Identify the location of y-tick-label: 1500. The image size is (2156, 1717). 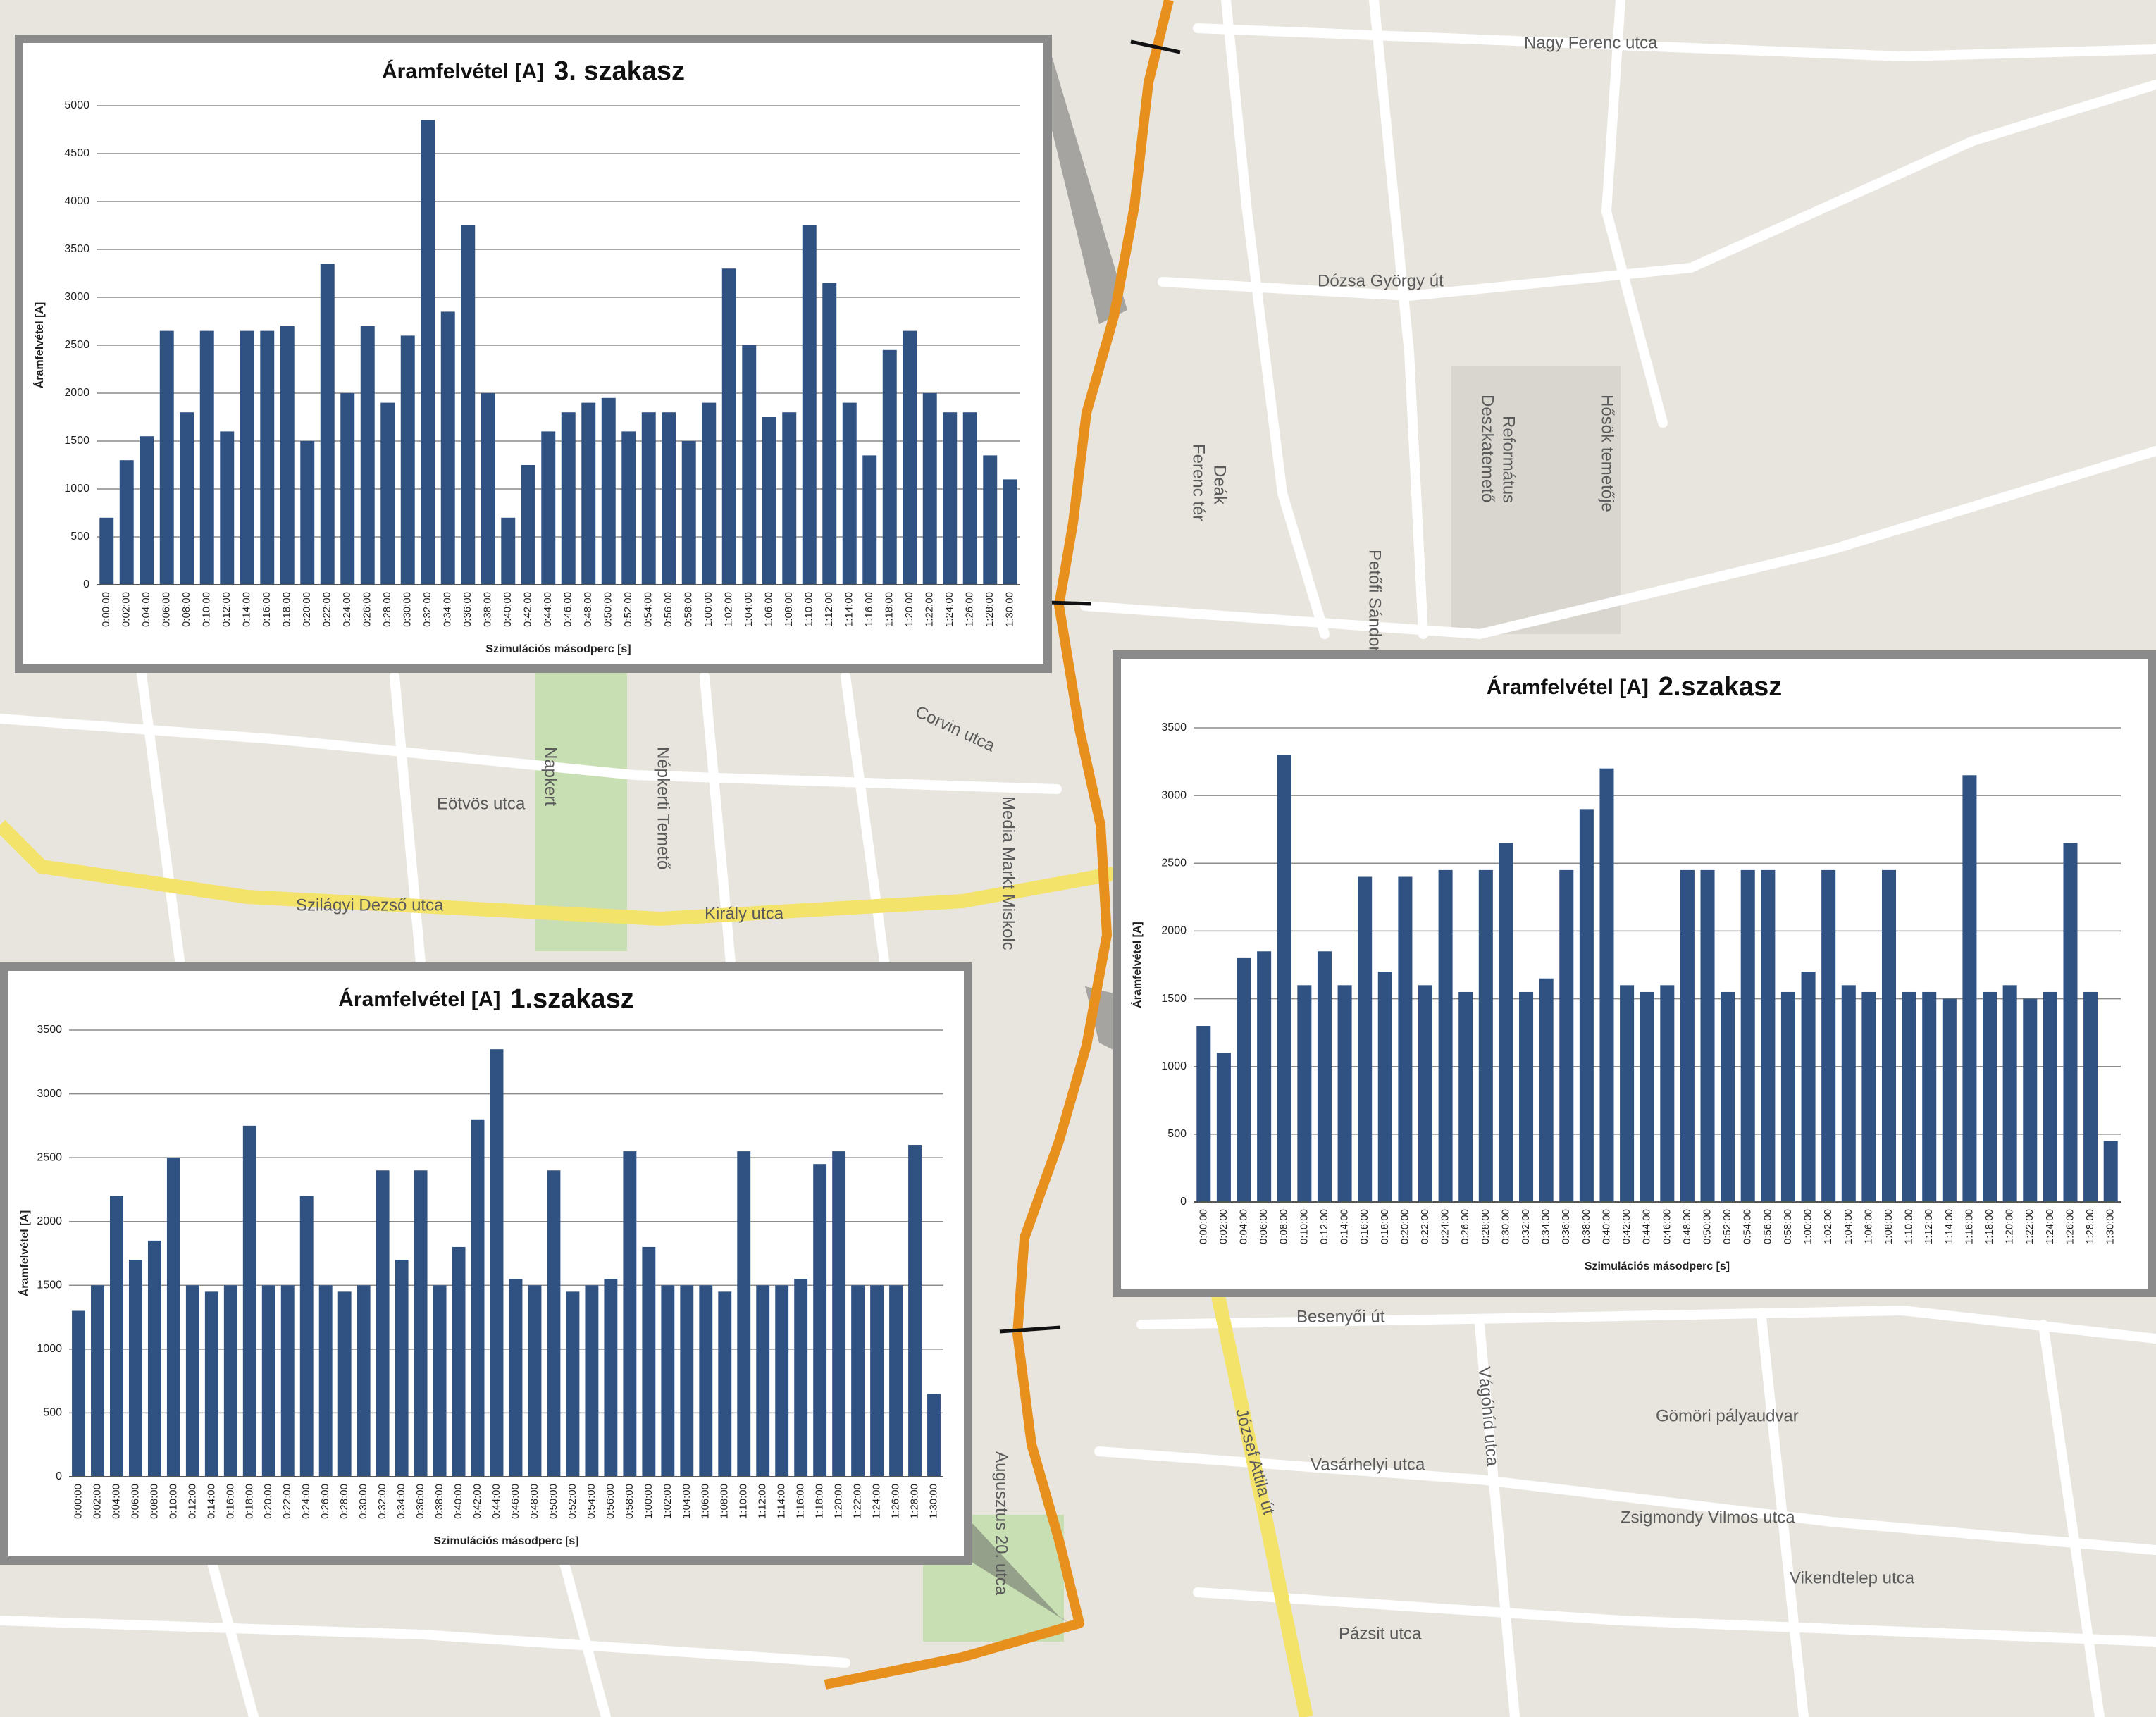
(49, 1285).